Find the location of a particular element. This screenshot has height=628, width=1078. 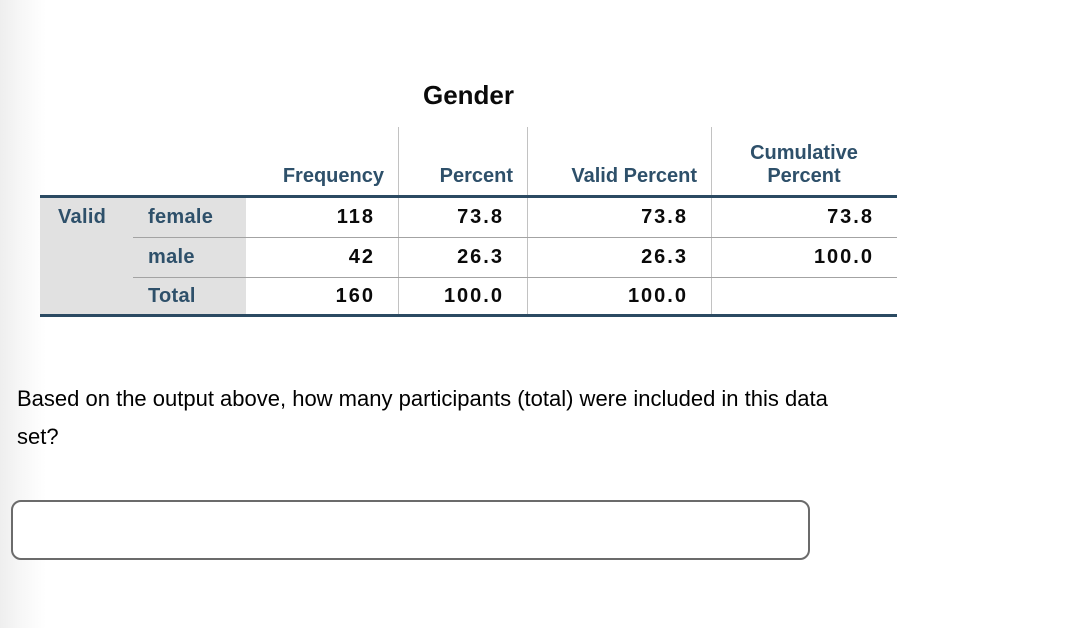

cell-total-valid-percent: 100.0 is located at coordinates (657, 295).